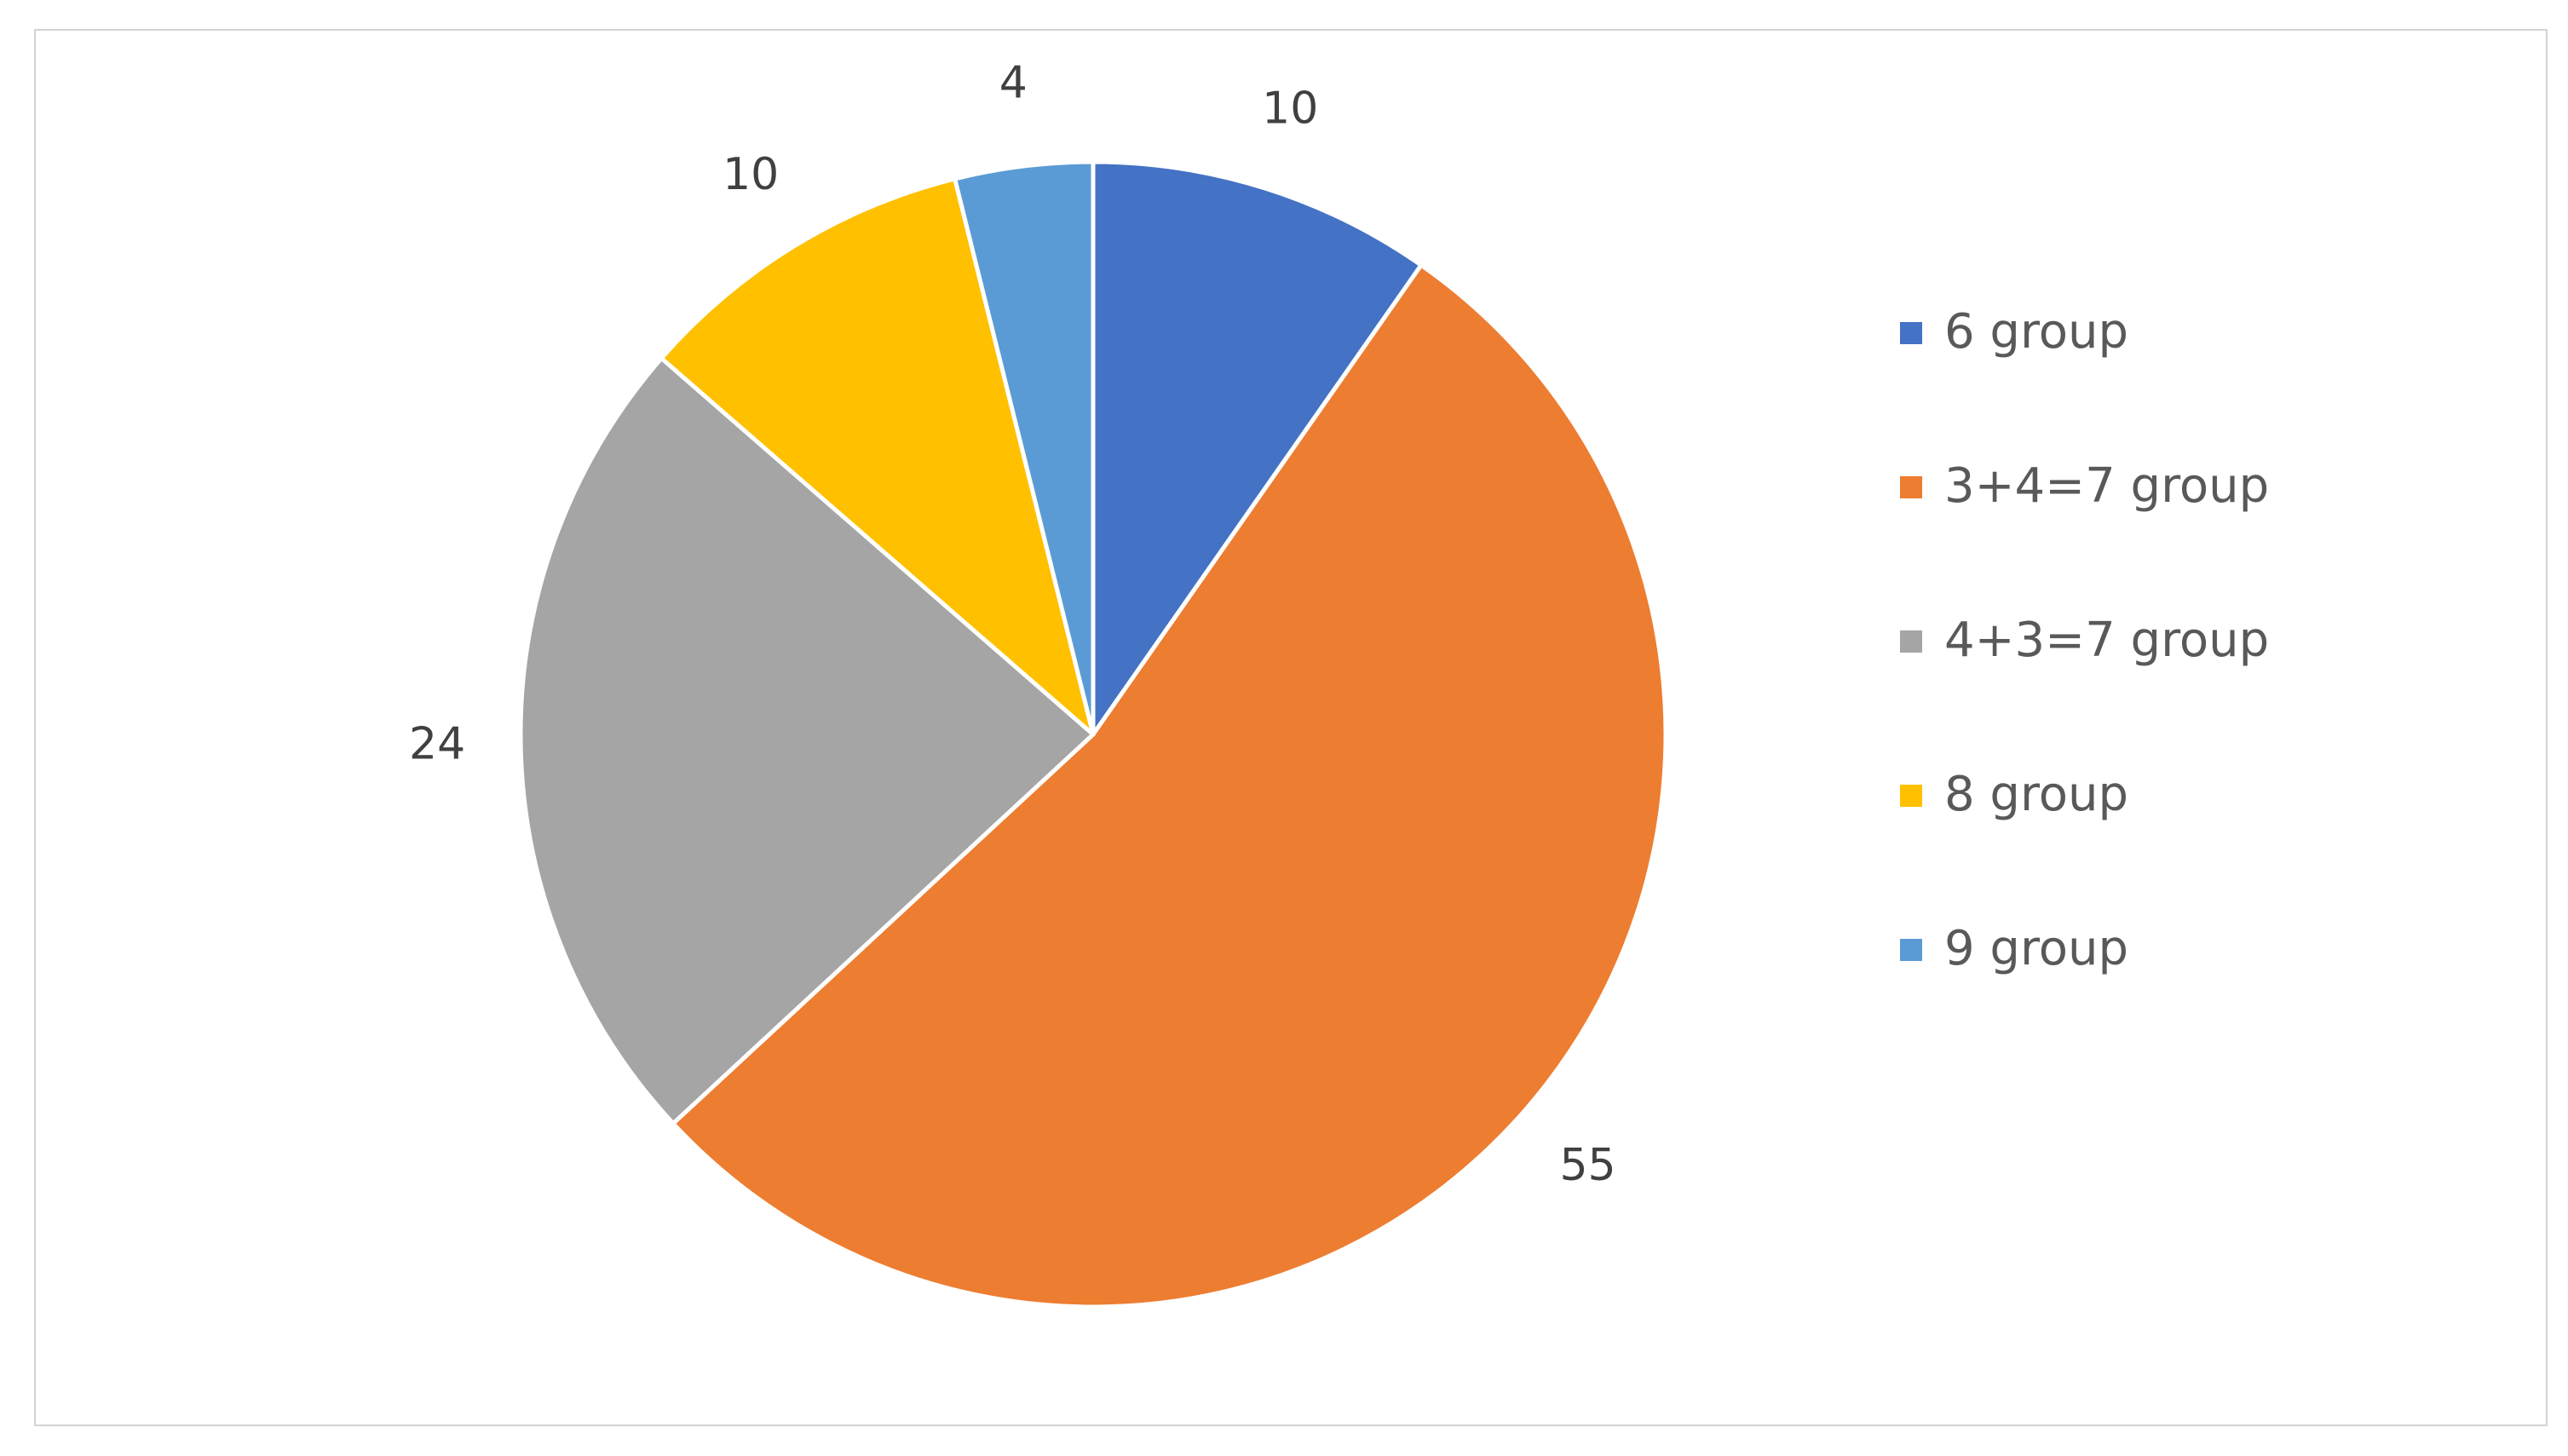 This screenshot has width=2568, height=1456. I want to click on pie-slice-6-group, so click(1258, 448).